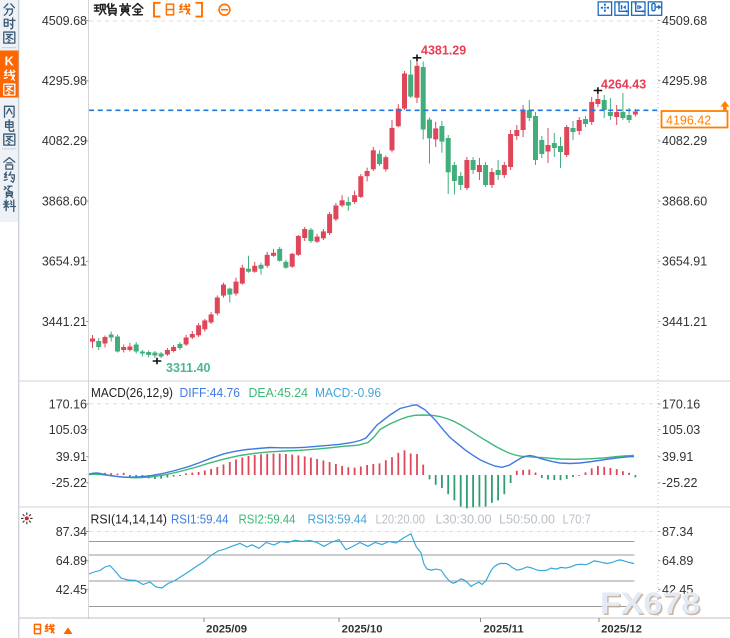 Image resolution: width=730 pixels, height=638 pixels. I want to click on svg-text: RSI(14,14,14), so click(129, 520).